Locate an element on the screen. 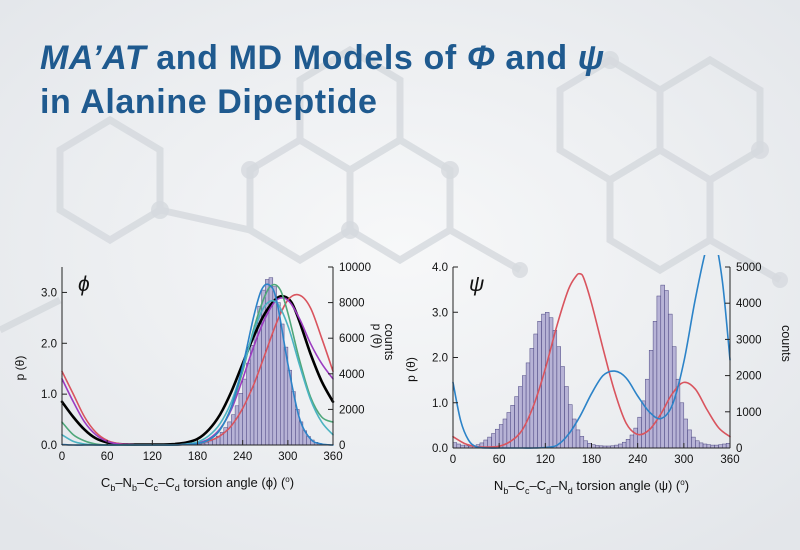  psi-x-label-subscript: c is located at coordinates (527, 491).